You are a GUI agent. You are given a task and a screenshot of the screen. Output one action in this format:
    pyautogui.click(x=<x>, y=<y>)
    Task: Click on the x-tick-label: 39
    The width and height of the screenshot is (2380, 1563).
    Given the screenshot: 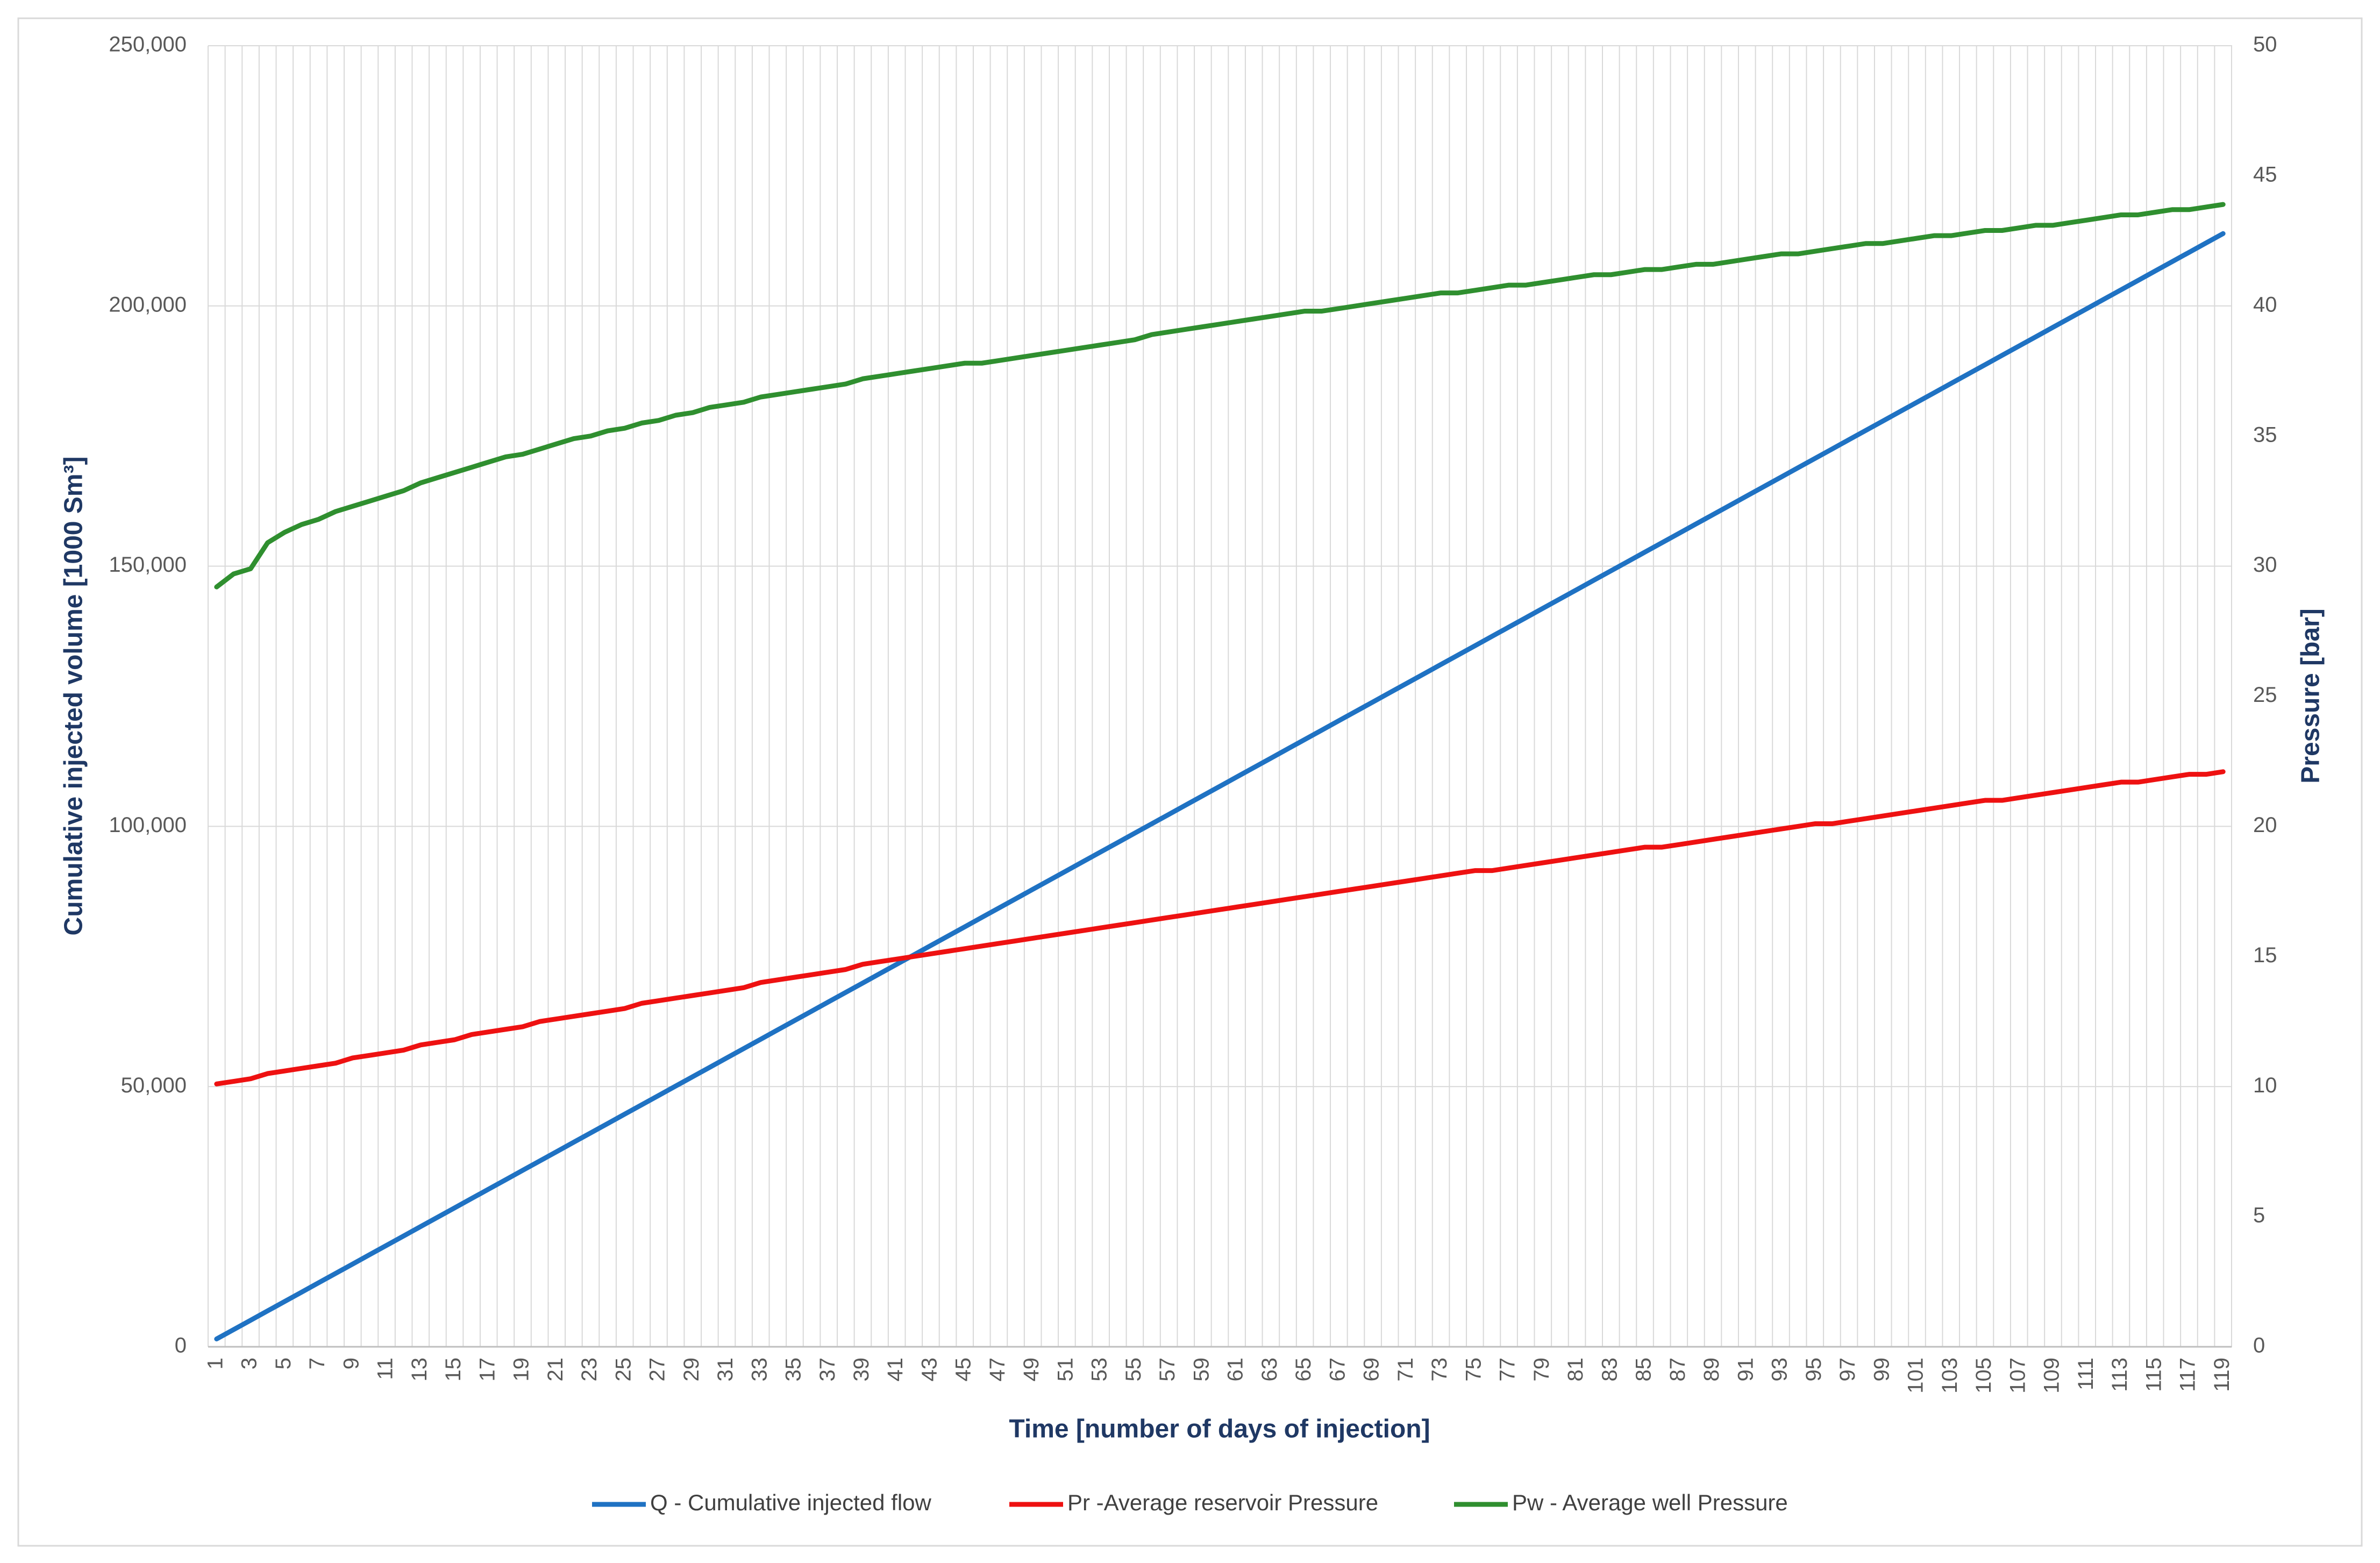 What is the action you would take?
    pyautogui.click(x=861, y=1370)
    